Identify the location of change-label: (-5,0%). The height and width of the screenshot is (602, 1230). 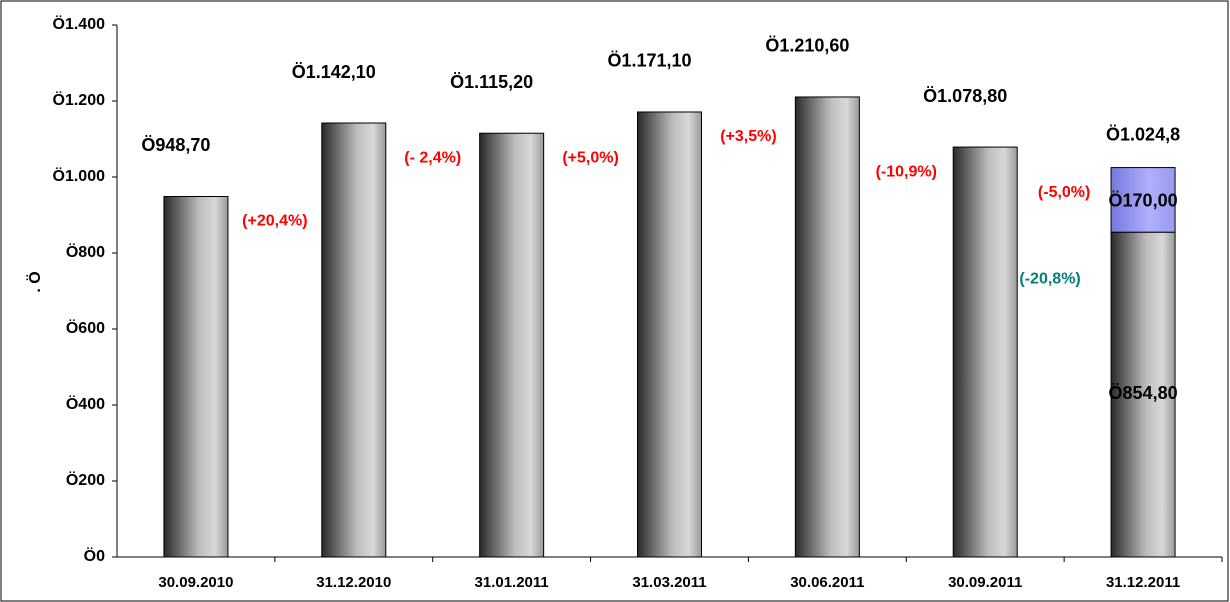
(1064, 192).